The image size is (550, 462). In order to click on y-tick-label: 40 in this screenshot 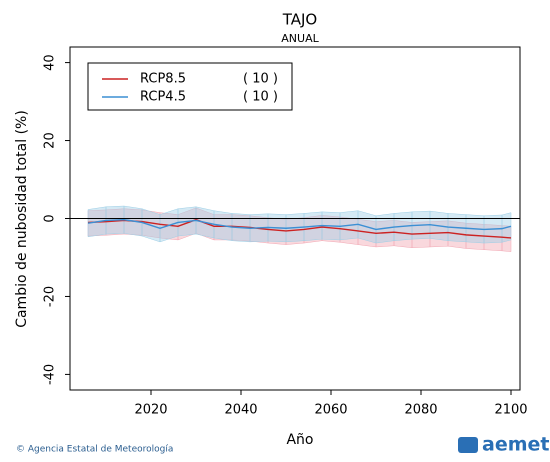, I will do `click(50, 62)`.